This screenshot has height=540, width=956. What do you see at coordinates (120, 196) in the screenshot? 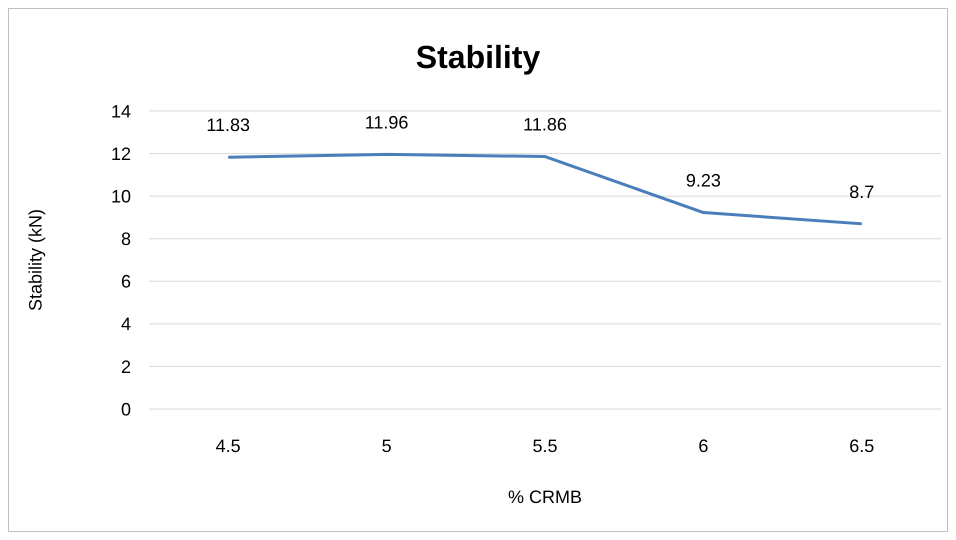
I see `y-tick-label: 10` at bounding box center [120, 196].